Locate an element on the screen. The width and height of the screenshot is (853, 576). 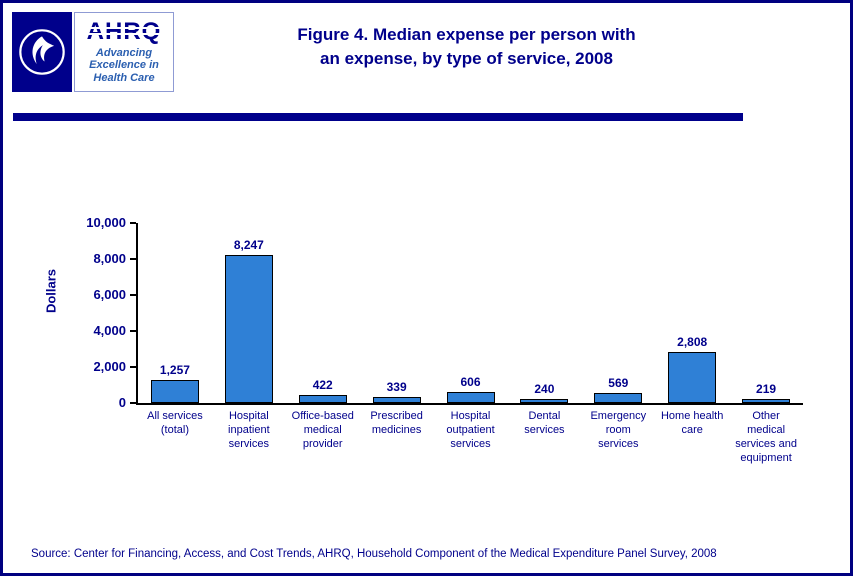
category-label: Emergency room services is located at coordinates (618, 430).